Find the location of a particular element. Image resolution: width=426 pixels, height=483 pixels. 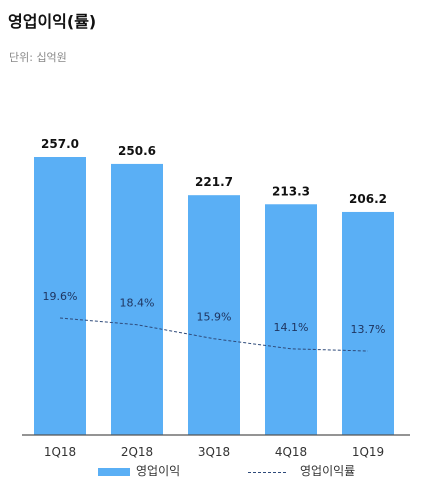

bar-1Q19 is located at coordinates (368, 323).